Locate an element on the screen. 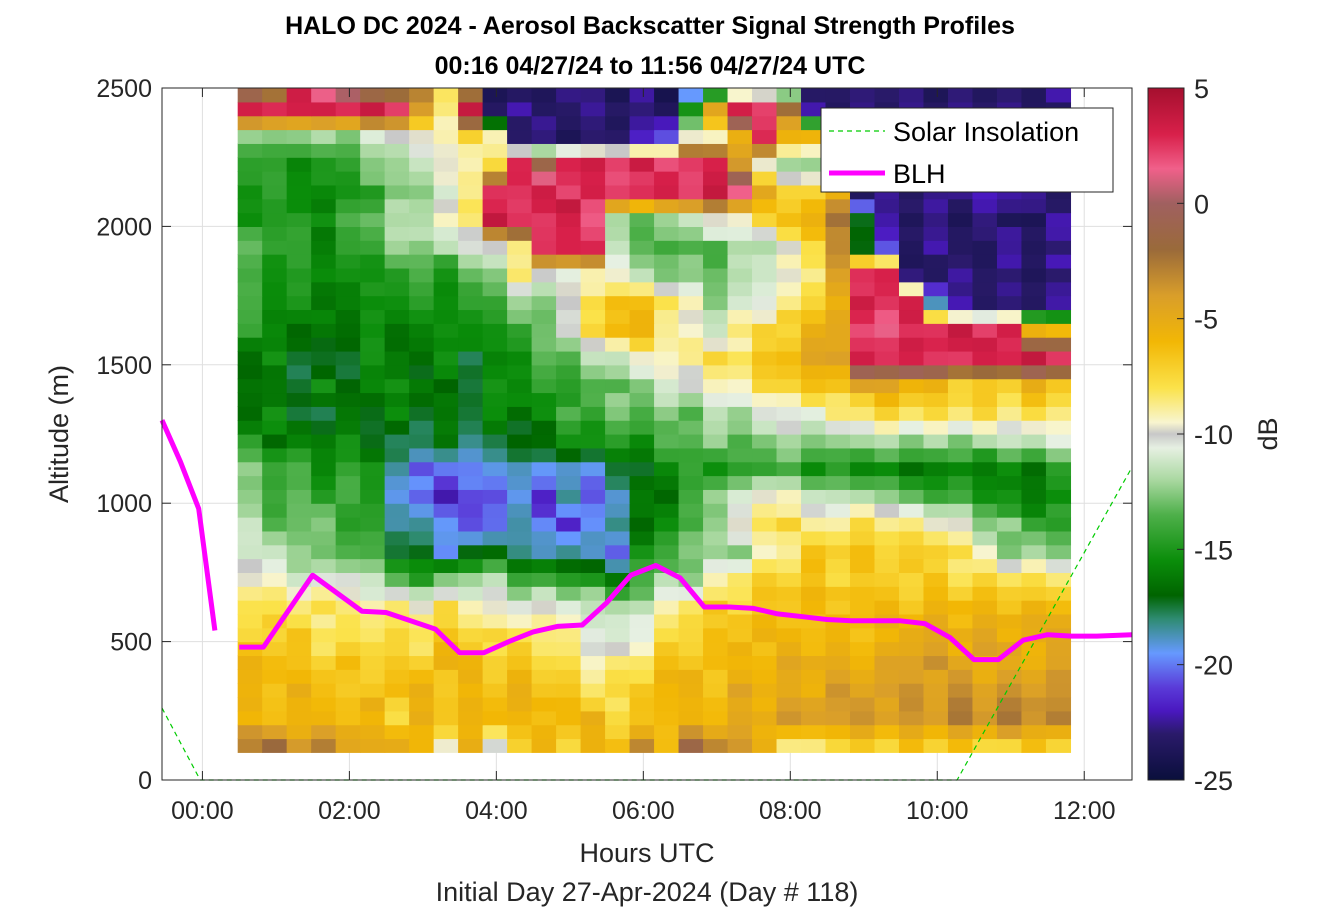 The image size is (1343, 911). colorbar-label: dB is located at coordinates (1268, 433).